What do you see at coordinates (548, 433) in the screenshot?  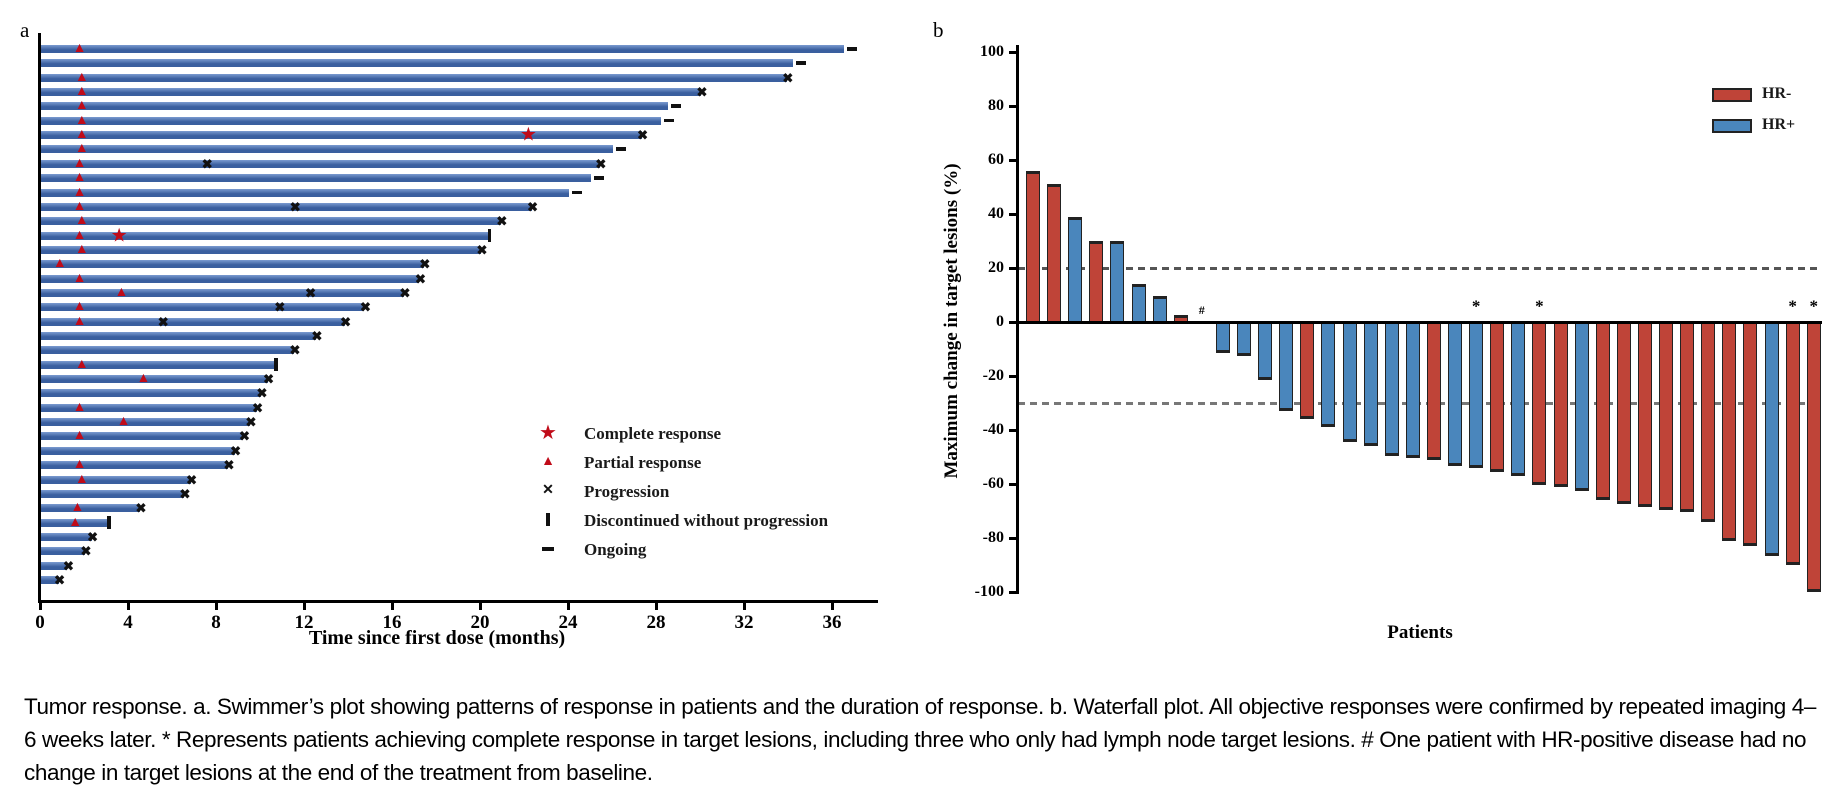 I see `complete-response-legend-icon: ★` at bounding box center [548, 433].